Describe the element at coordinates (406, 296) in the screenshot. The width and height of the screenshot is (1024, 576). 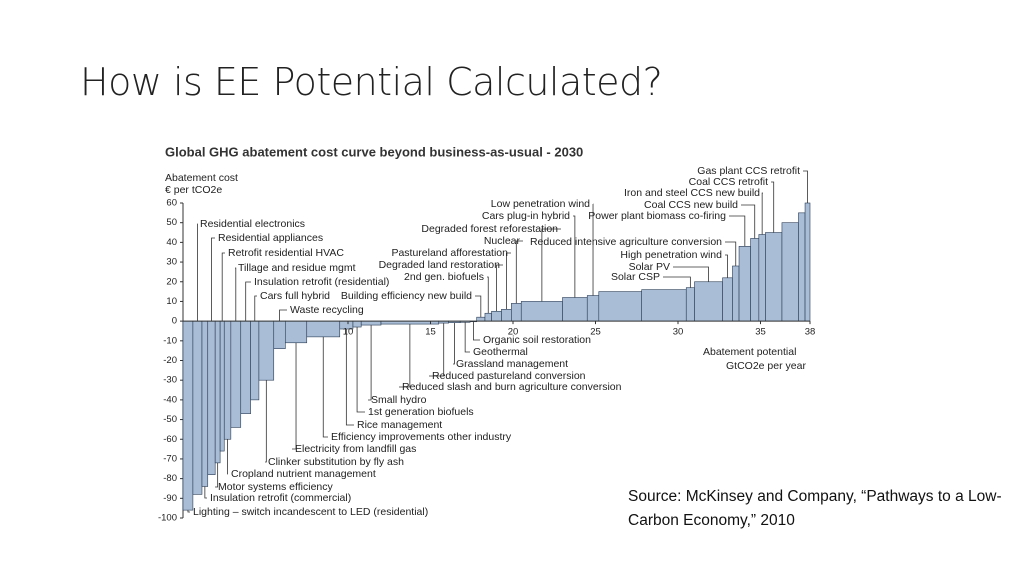
I see `category-label: Building efficiency new build` at that location.